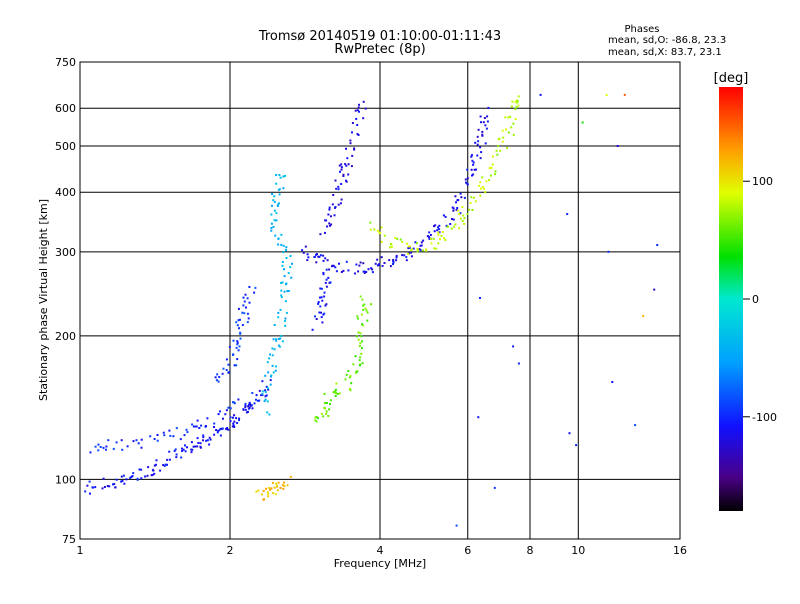 Image resolution: width=800 pixels, height=604 pixels. What do you see at coordinates (43, 300) in the screenshot?
I see `y-axis-label: Stationary phase Virtual Height [km]` at bounding box center [43, 300].